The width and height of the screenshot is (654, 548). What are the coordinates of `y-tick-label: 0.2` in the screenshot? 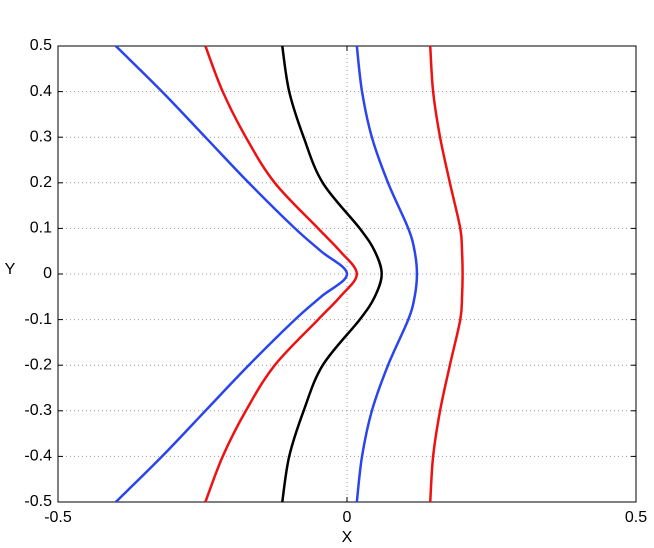 It's located at (41, 182).